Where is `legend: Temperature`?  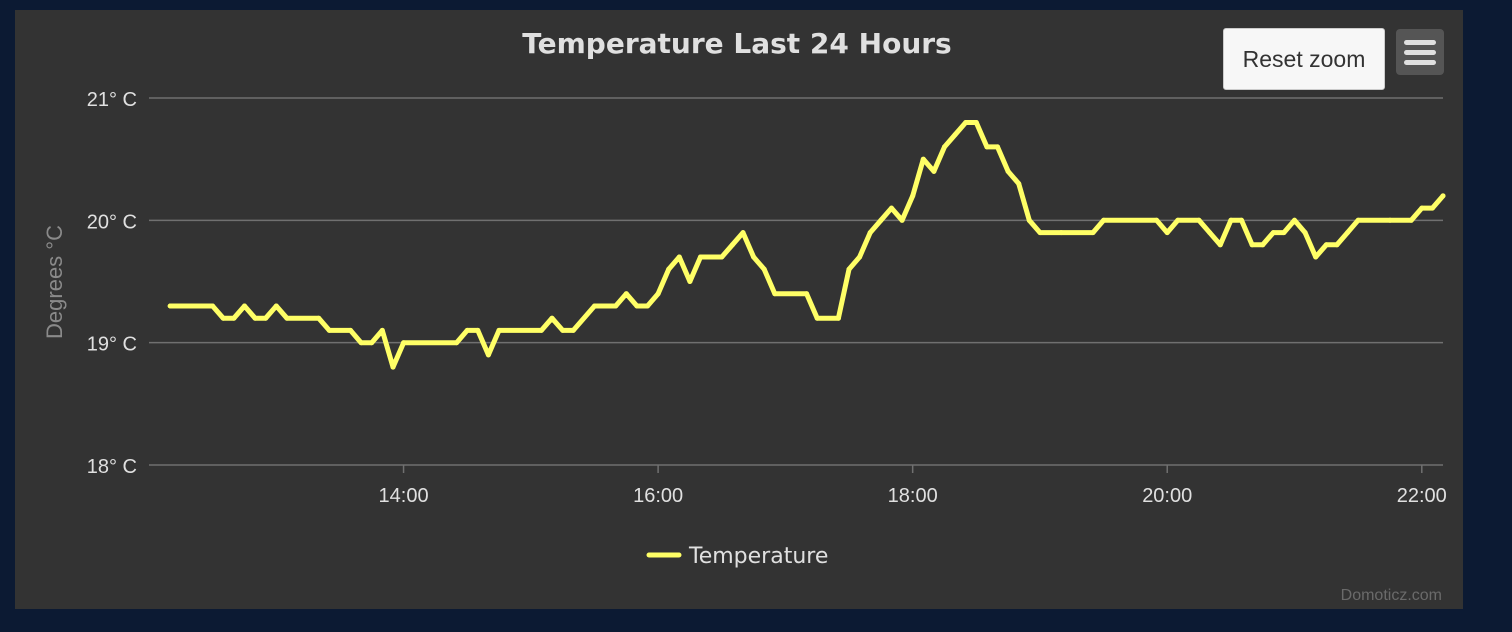 legend: Temperature is located at coordinates (737, 556).